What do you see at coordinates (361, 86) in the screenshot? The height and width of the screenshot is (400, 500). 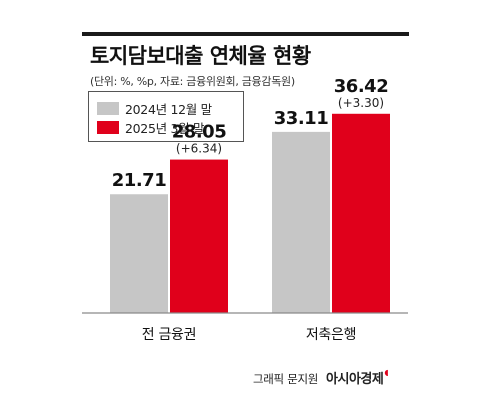 I see `data-label-2-series-2: 36.42` at bounding box center [361, 86].